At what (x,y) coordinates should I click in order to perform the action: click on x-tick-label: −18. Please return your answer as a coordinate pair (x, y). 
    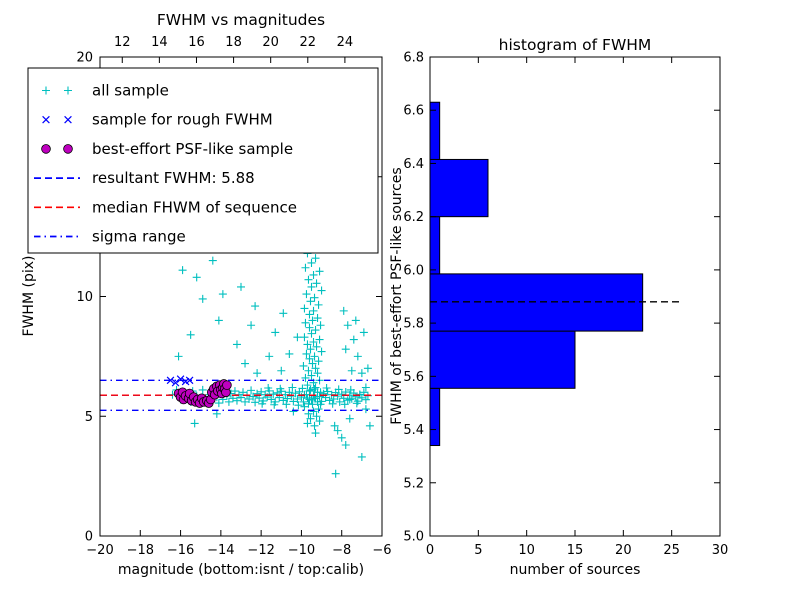
    Looking at the image, I should click on (140, 550).